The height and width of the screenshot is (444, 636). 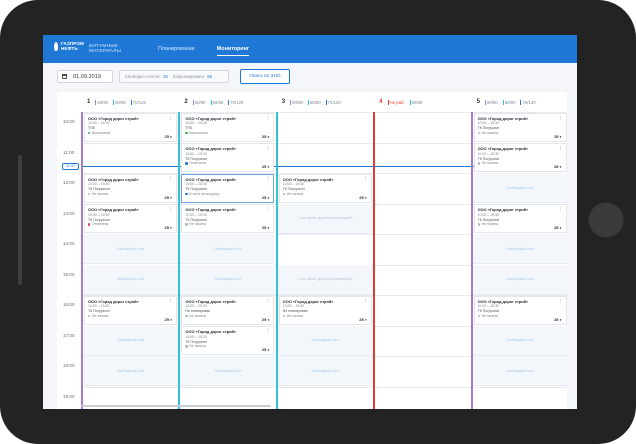 I want to click on status-label: Выполнена, so click(x=101, y=132).